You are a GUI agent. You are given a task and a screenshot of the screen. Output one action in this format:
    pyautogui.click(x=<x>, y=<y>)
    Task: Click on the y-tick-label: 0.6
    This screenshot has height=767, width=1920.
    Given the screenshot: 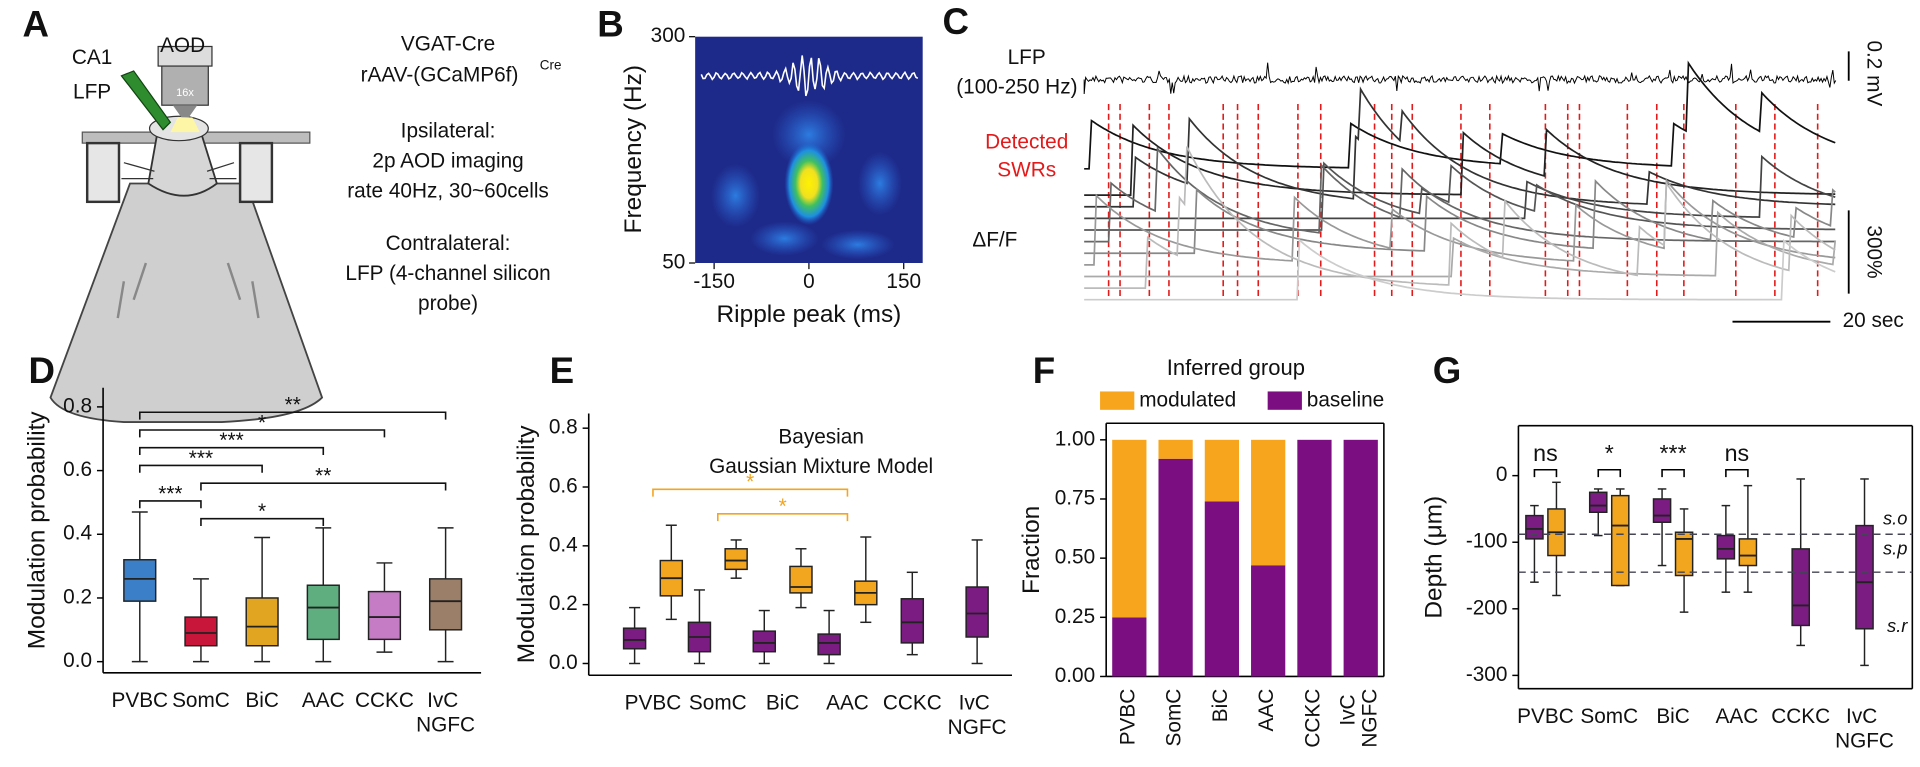 What is the action you would take?
    pyautogui.click(x=77, y=469)
    